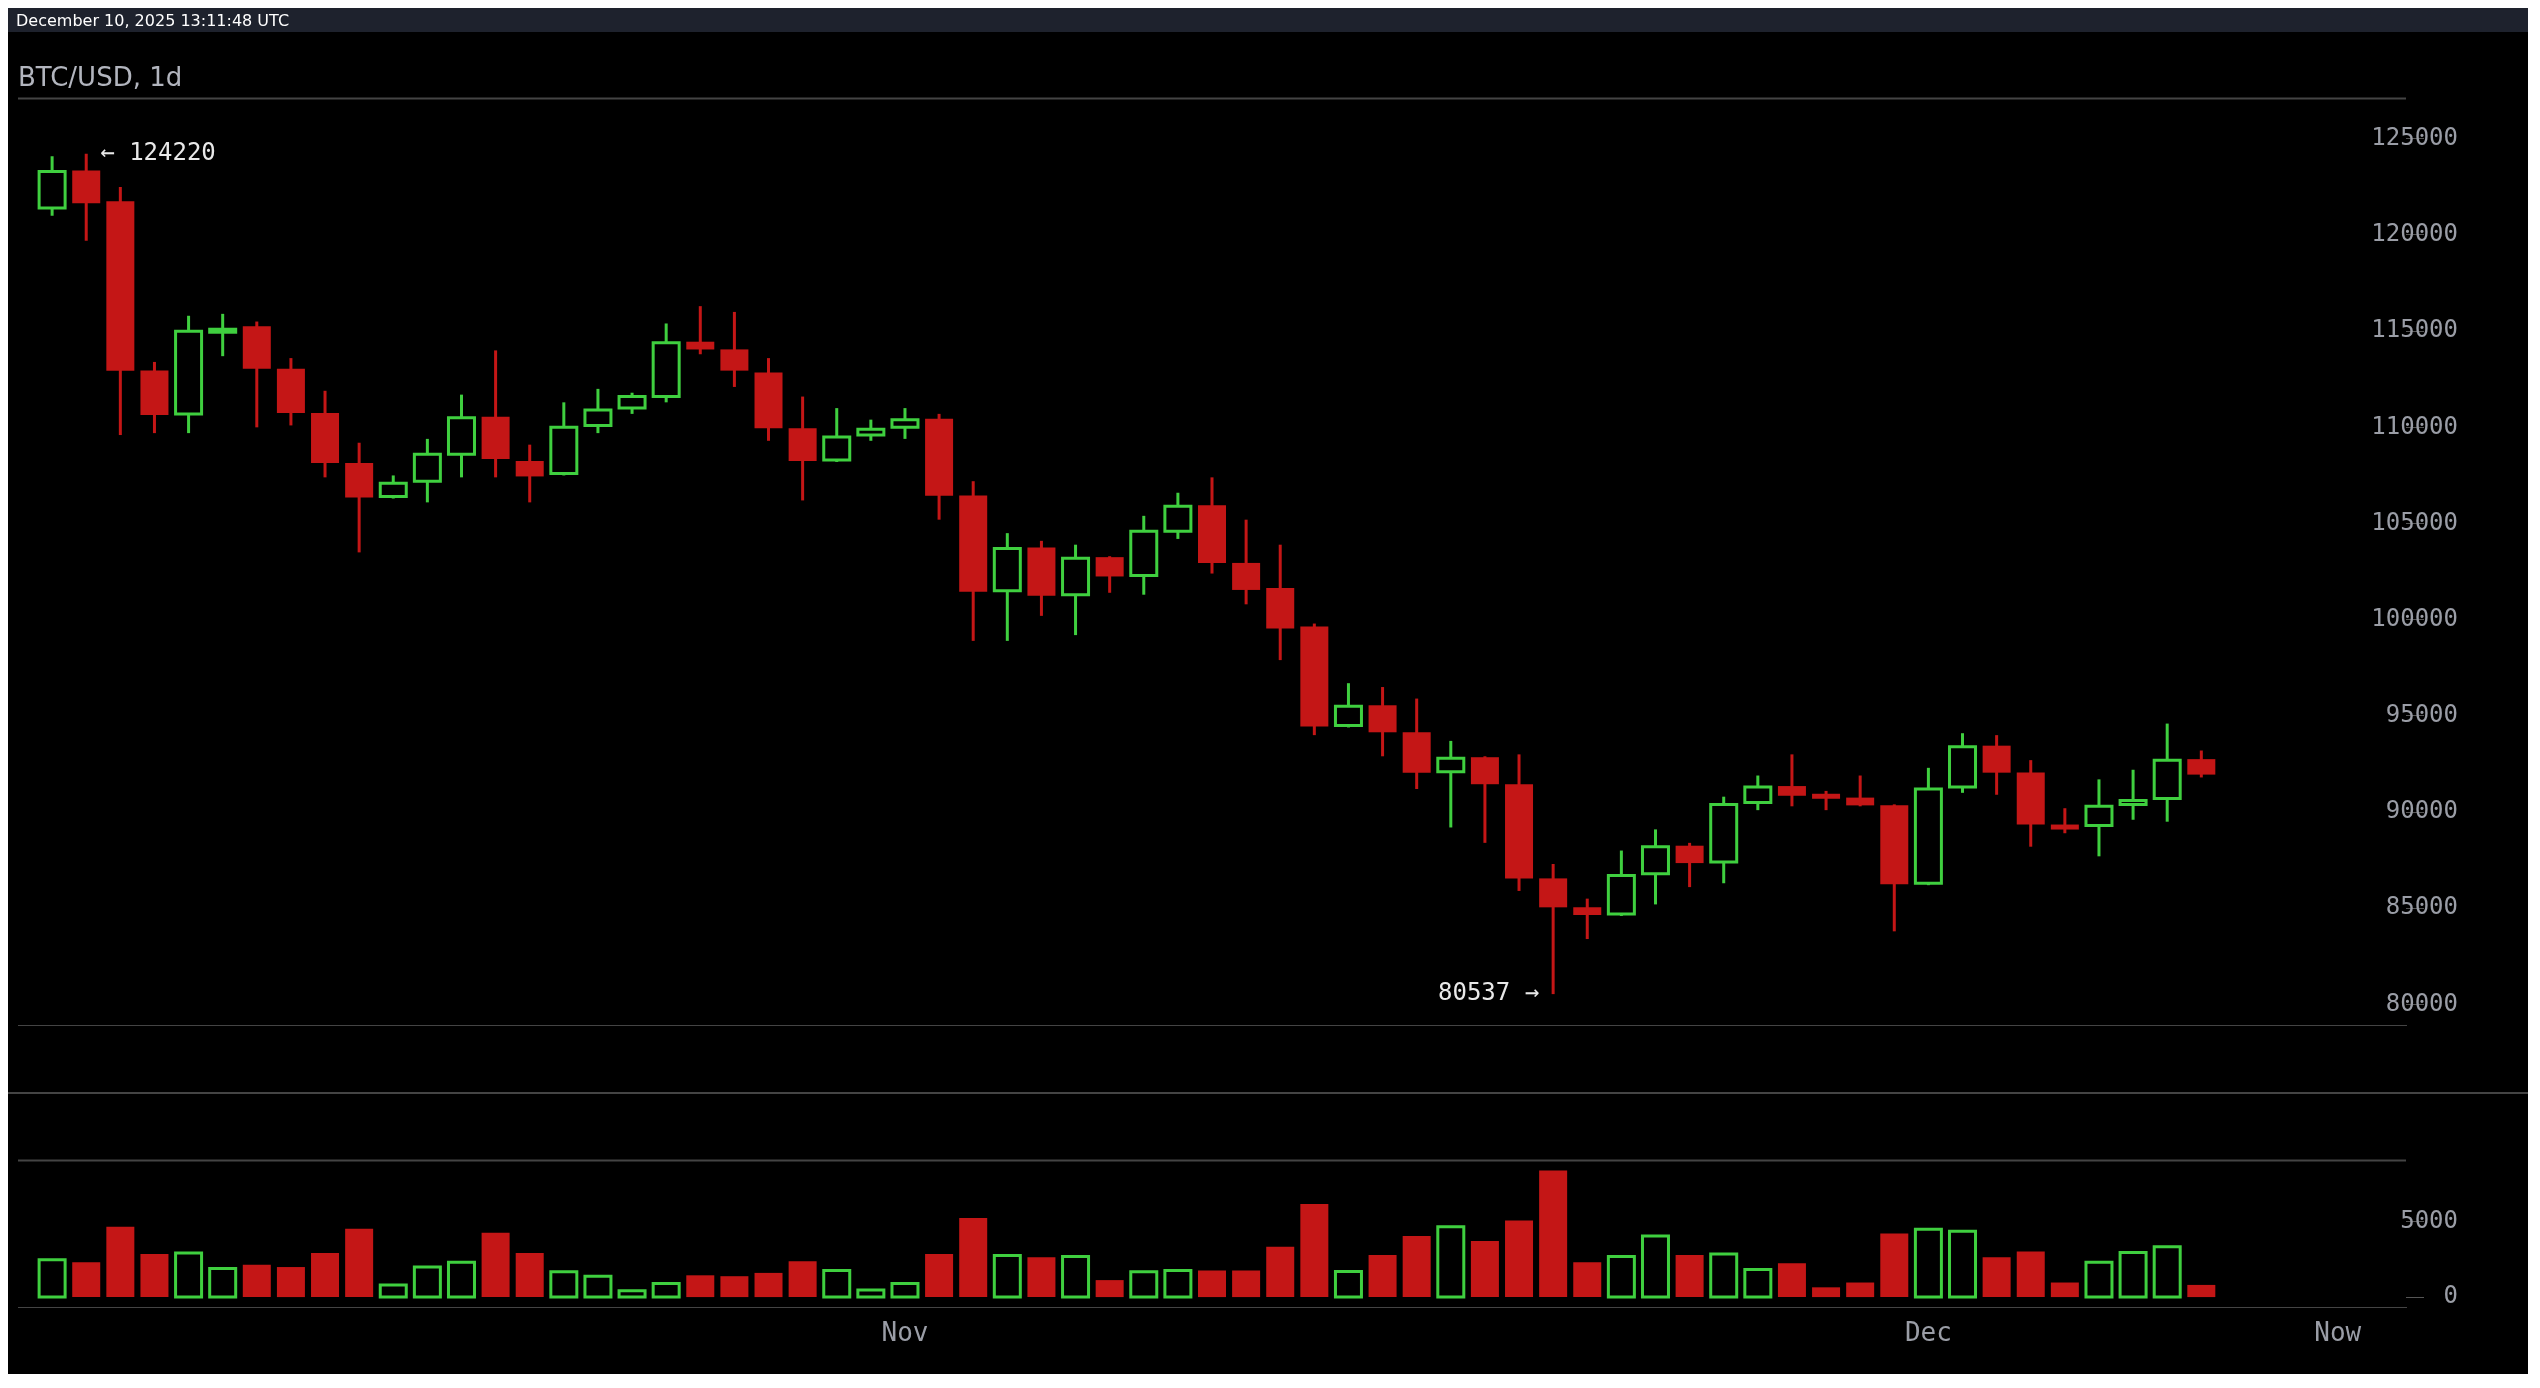 The height and width of the screenshot is (1388, 2540). What do you see at coordinates (2414, 137) in the screenshot?
I see `y-tick-label: 125000` at bounding box center [2414, 137].